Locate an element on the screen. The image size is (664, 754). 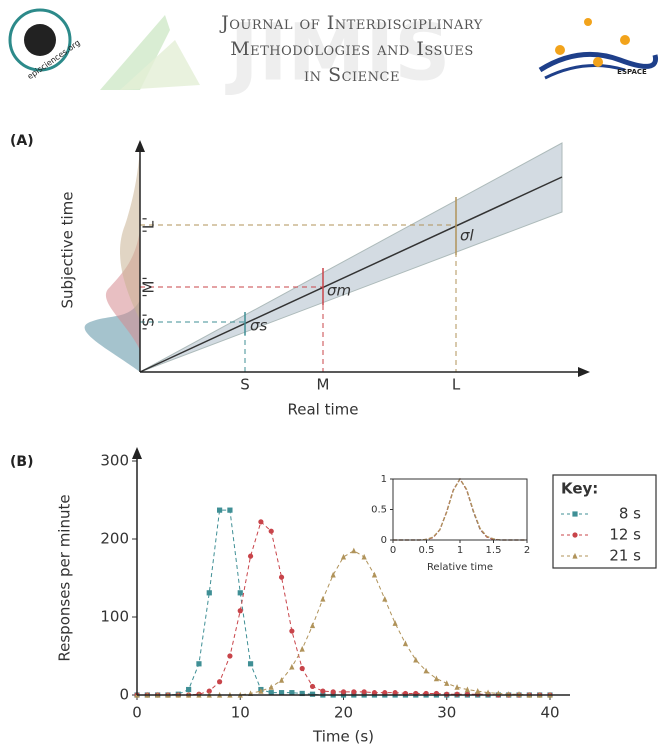
panel-label: (B) is located at coordinates (21, 462).